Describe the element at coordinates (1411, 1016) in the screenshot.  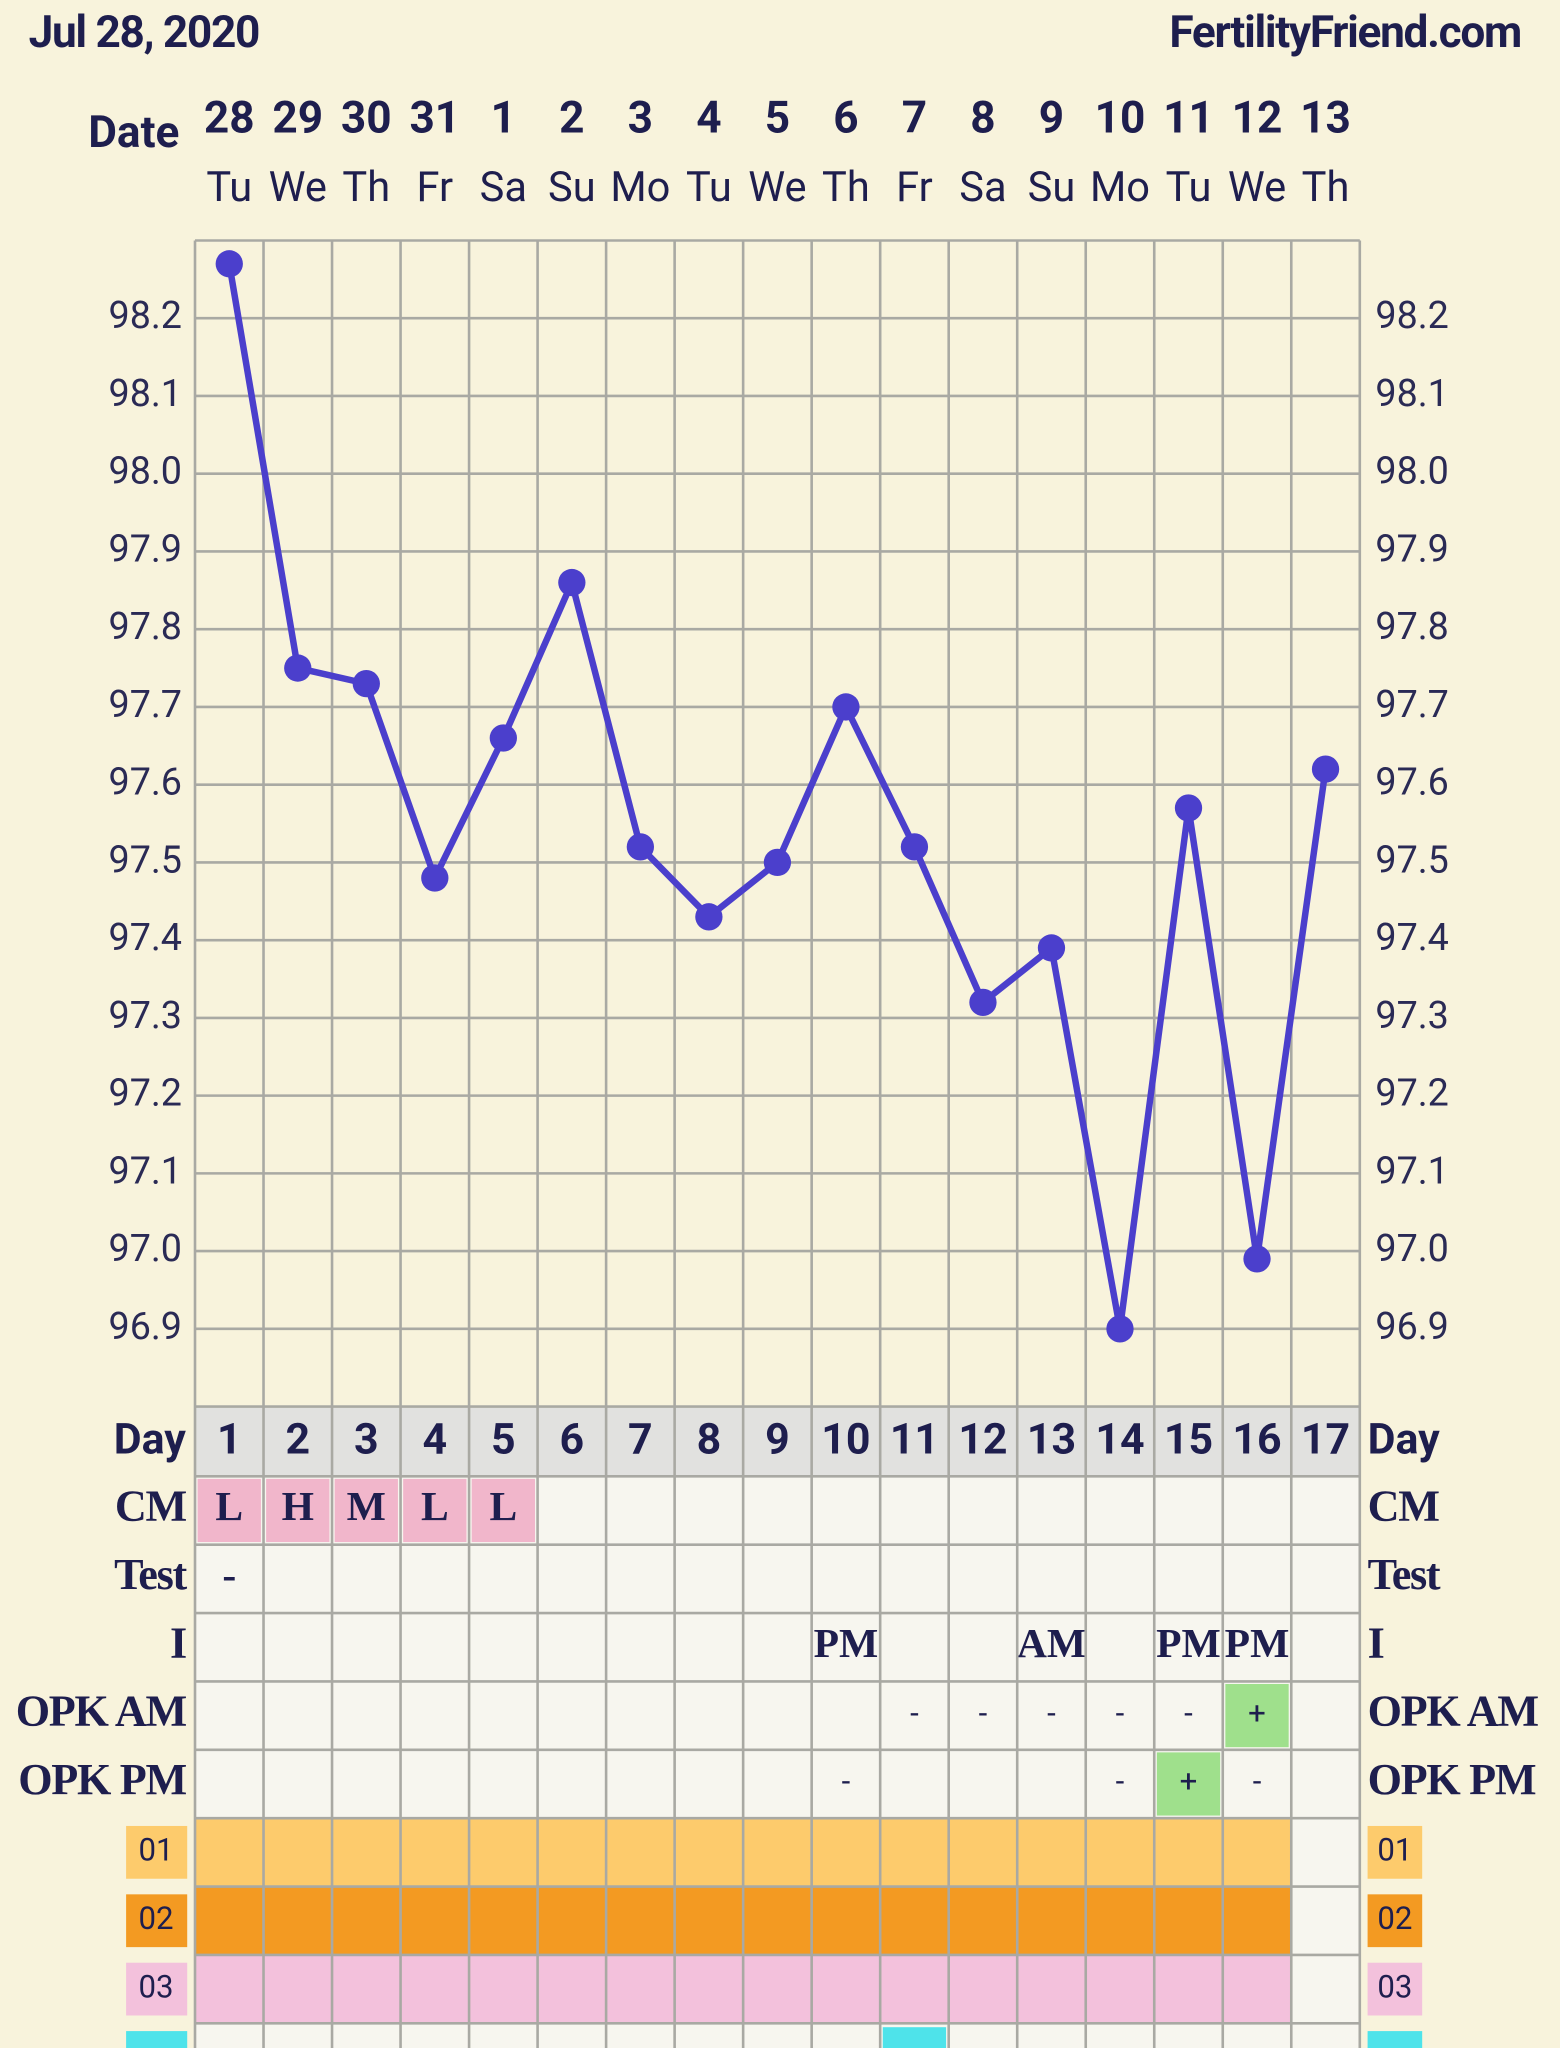
I see `y2-tick-label: 97.3` at that location.